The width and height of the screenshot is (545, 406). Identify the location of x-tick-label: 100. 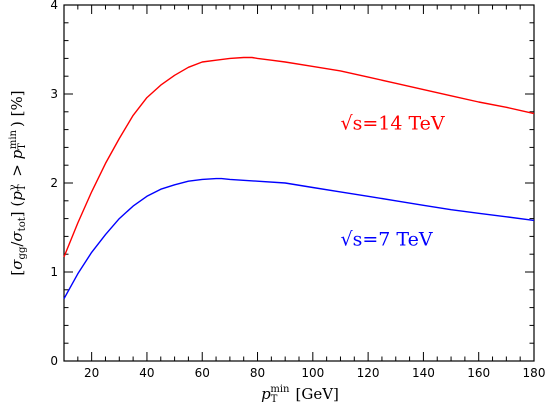
(312, 373).